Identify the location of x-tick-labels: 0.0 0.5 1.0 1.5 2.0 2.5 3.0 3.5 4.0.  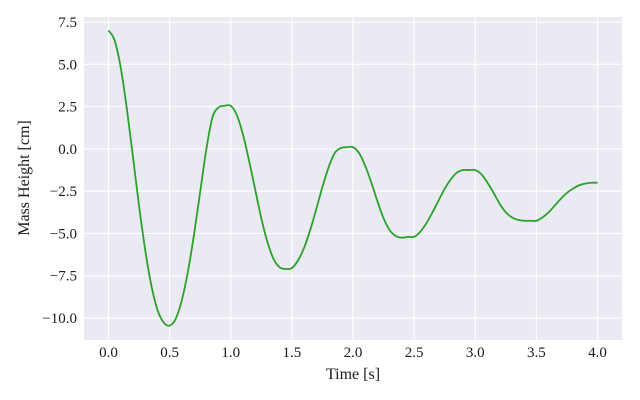
(353, 353).